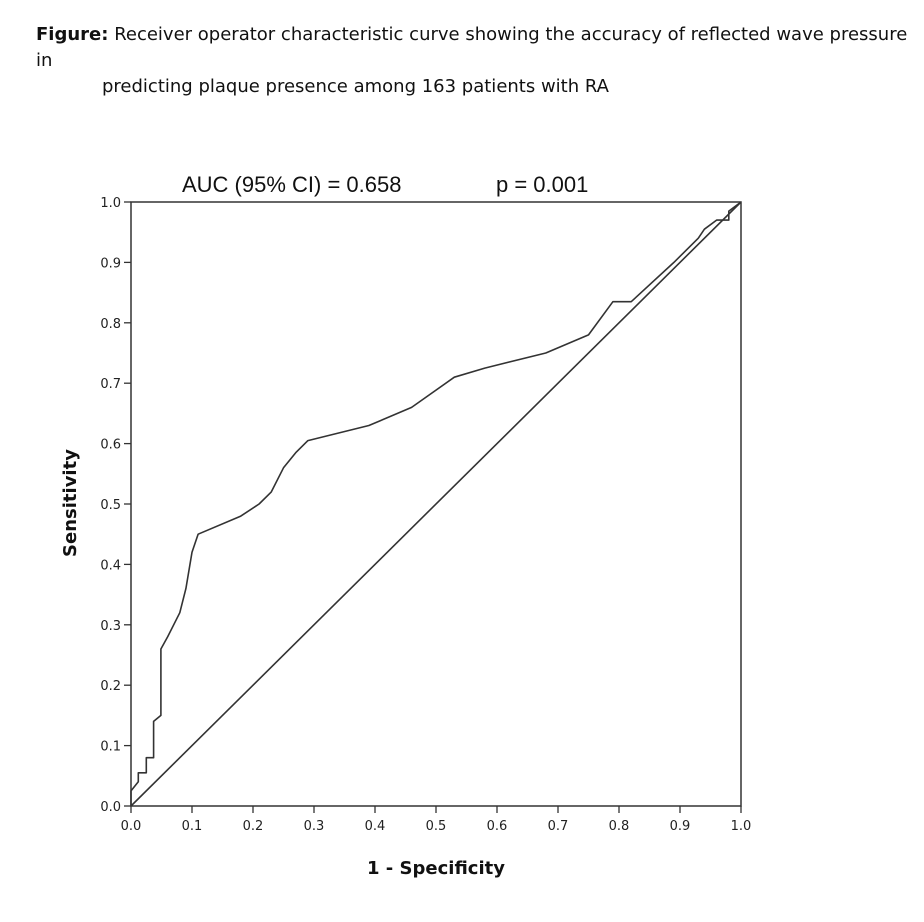 The height and width of the screenshot is (922, 924). Describe the element at coordinates (542, 184) in the screenshot. I see `p-value-annotation: p = 0.001` at that location.